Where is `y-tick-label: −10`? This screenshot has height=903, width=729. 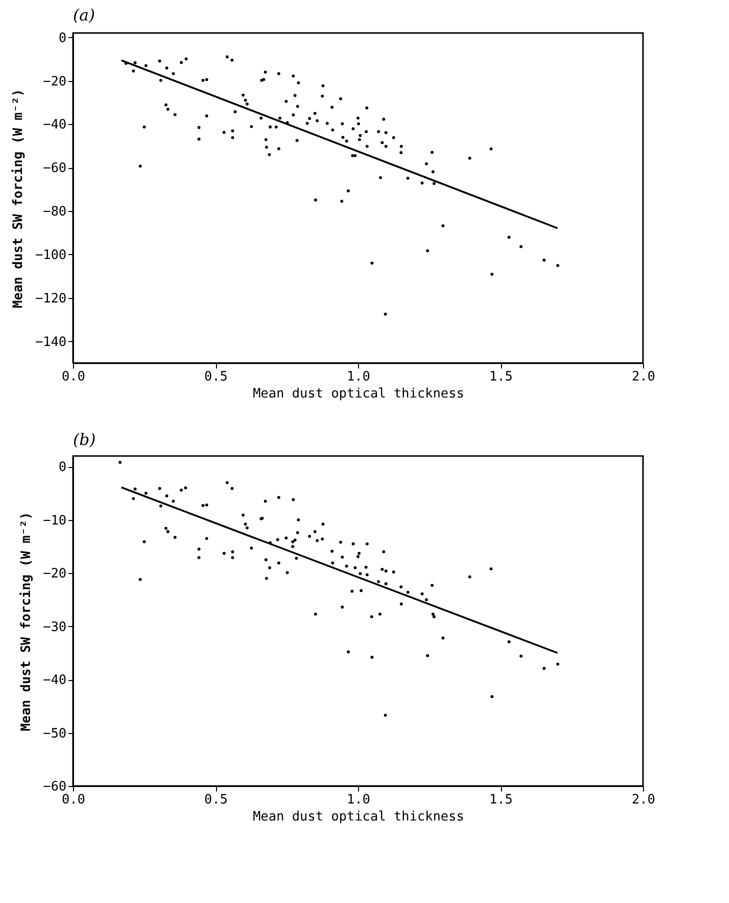
y-tick-label: −10 is located at coordinates (54, 520).